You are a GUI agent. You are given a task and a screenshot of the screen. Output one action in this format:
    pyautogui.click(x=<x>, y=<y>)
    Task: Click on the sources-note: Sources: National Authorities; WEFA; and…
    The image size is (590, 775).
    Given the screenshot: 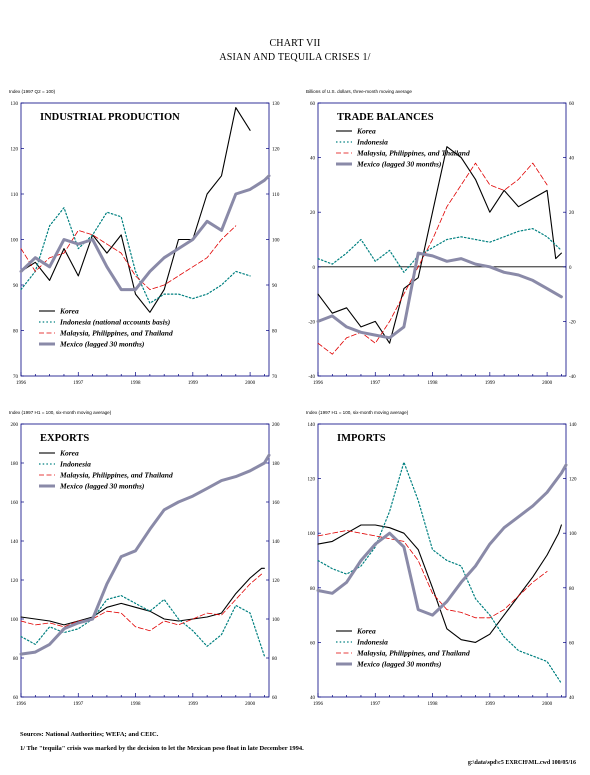 What is the action you would take?
    pyautogui.click(x=89, y=734)
    